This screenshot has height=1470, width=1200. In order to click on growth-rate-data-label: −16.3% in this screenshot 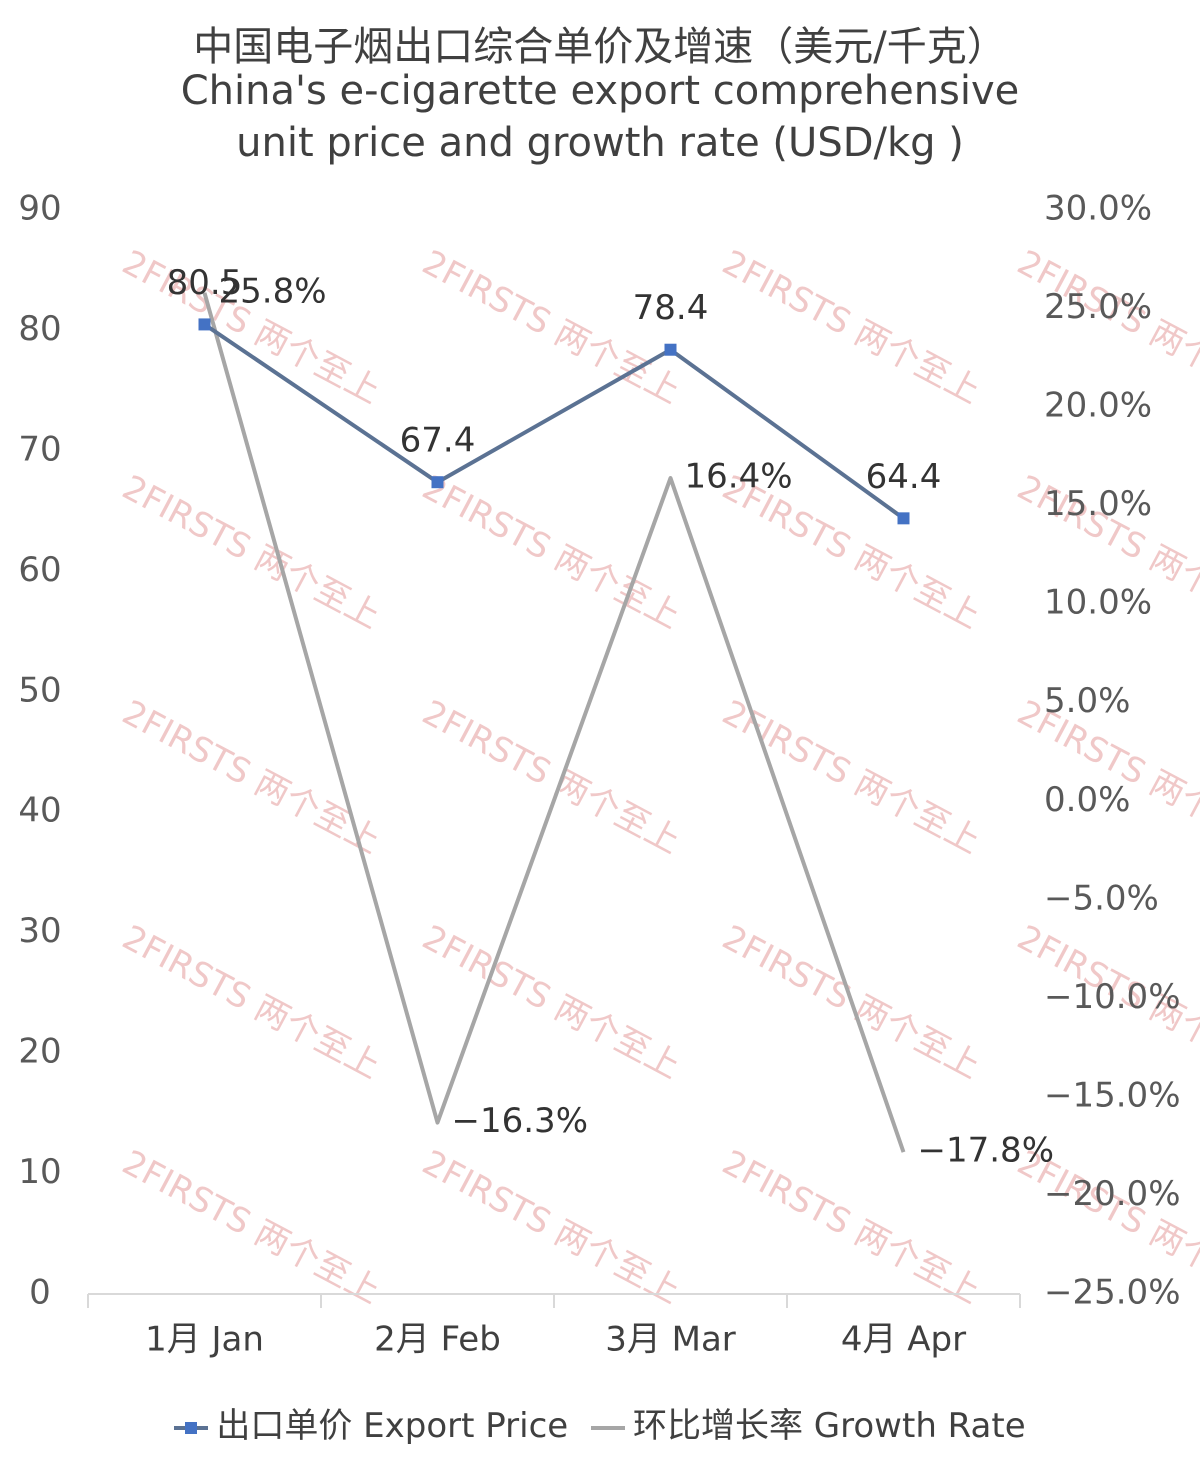, I will do `click(520, 1121)`.